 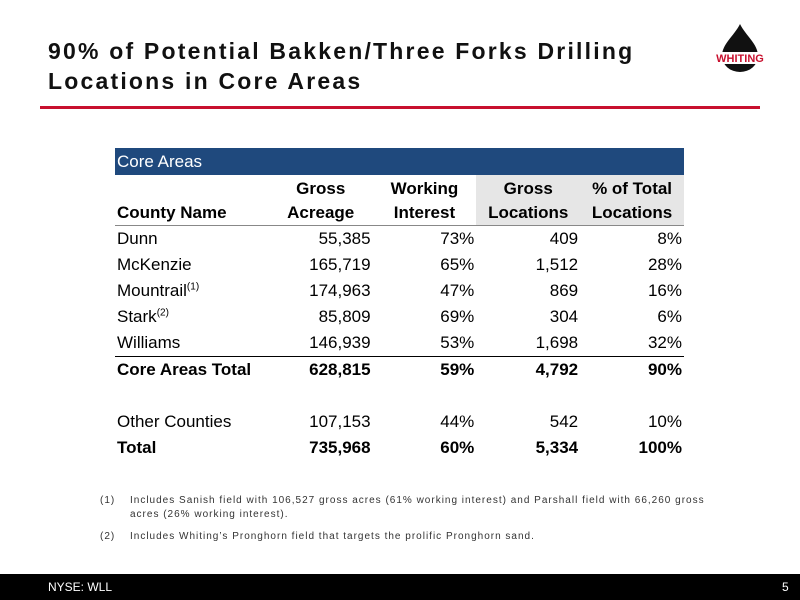 What do you see at coordinates (192, 343) in the screenshot?
I see `county-cell: Williams` at bounding box center [192, 343].